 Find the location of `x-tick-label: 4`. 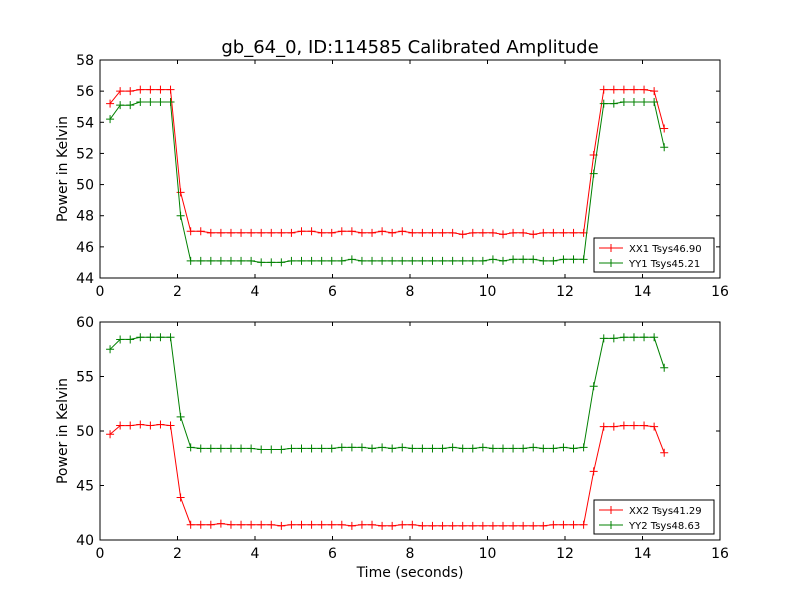

x-tick-label: 4 is located at coordinates (255, 554).